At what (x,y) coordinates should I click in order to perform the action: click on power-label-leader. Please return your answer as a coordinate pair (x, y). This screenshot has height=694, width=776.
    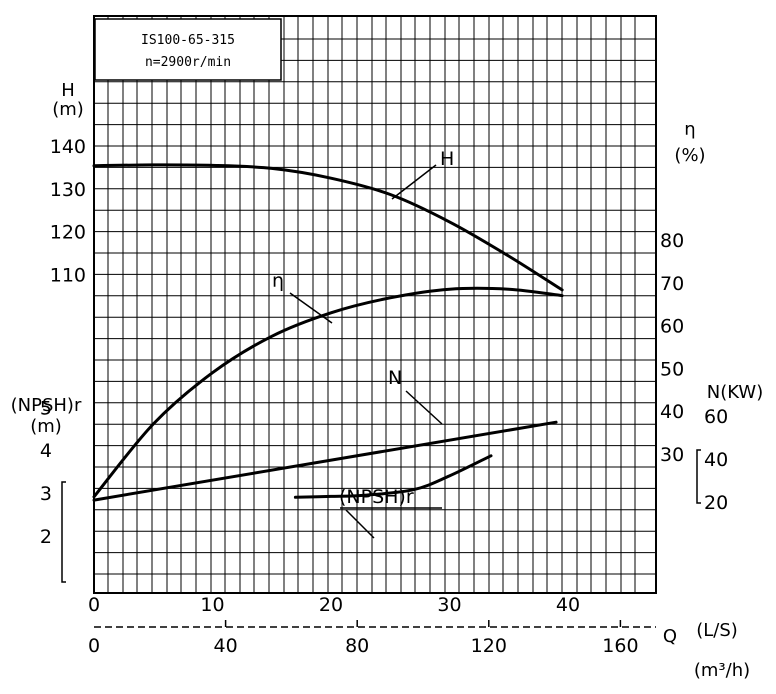
    Looking at the image, I should click on (424, 407).